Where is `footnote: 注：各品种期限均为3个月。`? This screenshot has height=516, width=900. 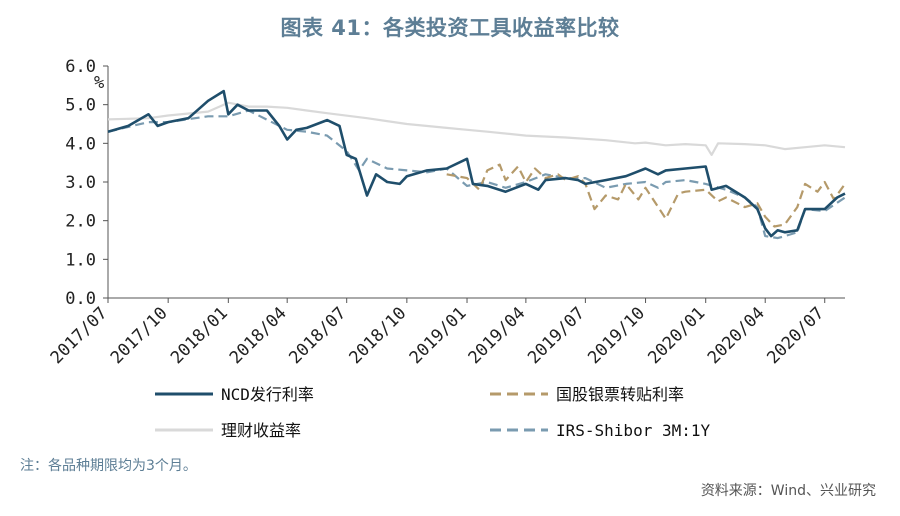
footnote: 注：各品种期限均为3个月。 is located at coordinates (108, 466).